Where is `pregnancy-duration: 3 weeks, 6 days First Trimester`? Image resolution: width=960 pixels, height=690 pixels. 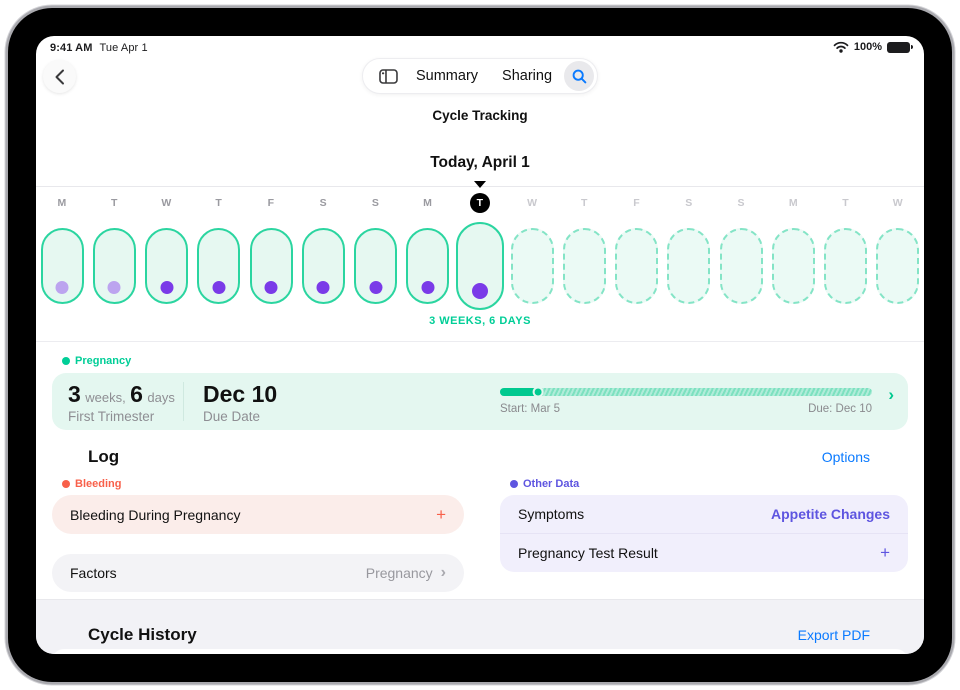 pregnancy-duration: 3 weeks, 6 days First Trimester is located at coordinates (121, 402).